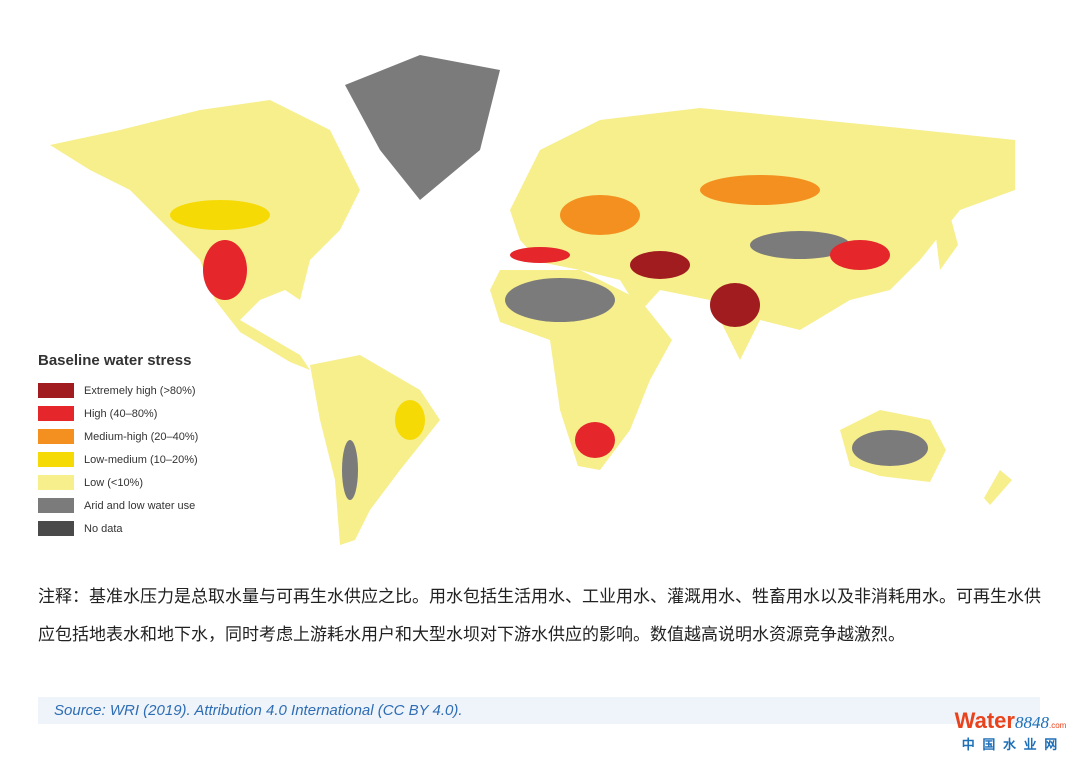  I want to click on brazil-east, so click(410, 420).